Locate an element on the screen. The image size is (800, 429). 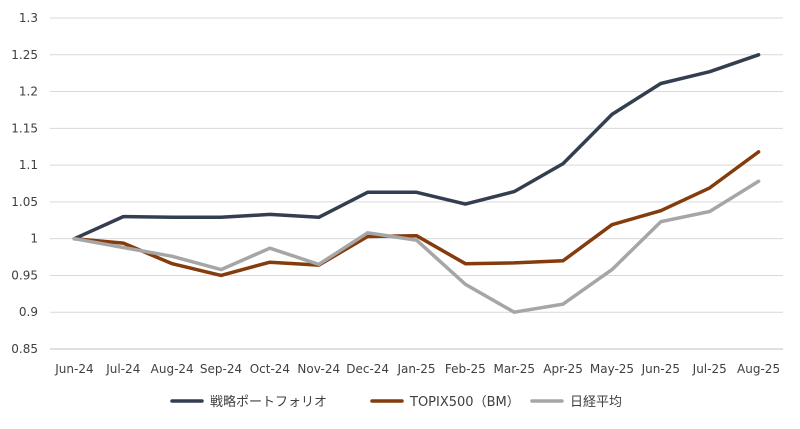
x-tick-label: Jun-25 is located at coordinates (660, 369).